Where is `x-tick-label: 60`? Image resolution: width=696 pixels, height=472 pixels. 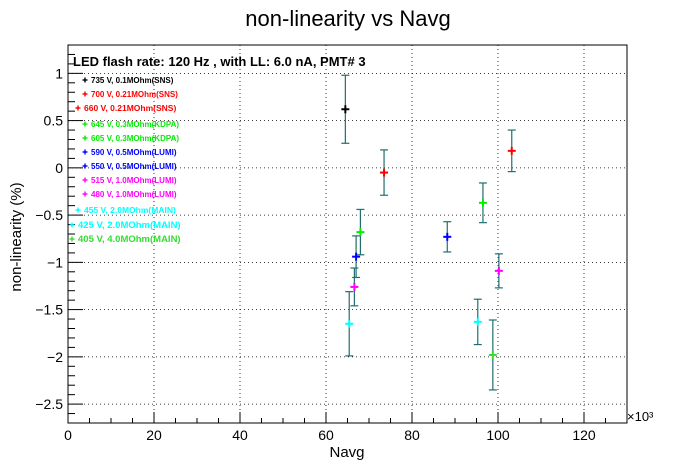
x-tick-label: 60 is located at coordinates (326, 435).